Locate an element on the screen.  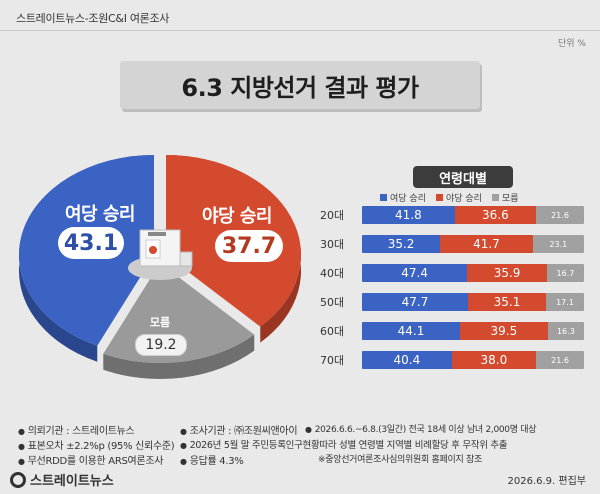
age-row-50대: 50대 47.7 35.1 17.1 is located at coordinates (452, 302).